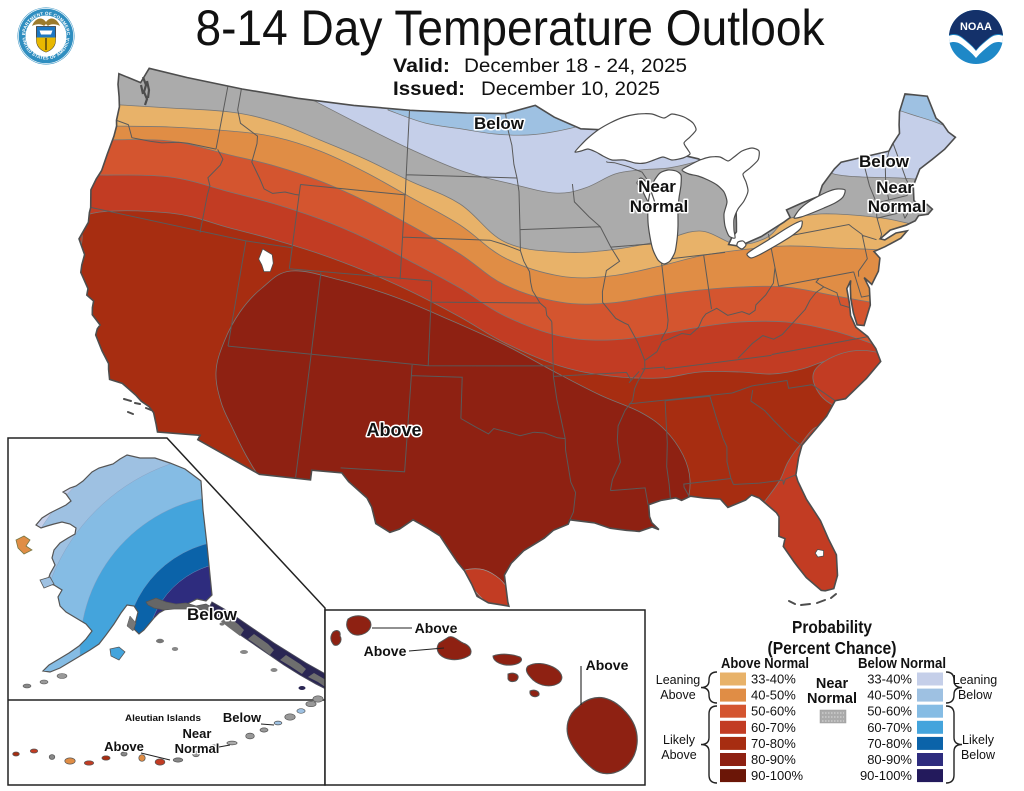 This screenshot has height=791, width=1024. I want to click on svg-text: Below Normal, so click(902, 664).